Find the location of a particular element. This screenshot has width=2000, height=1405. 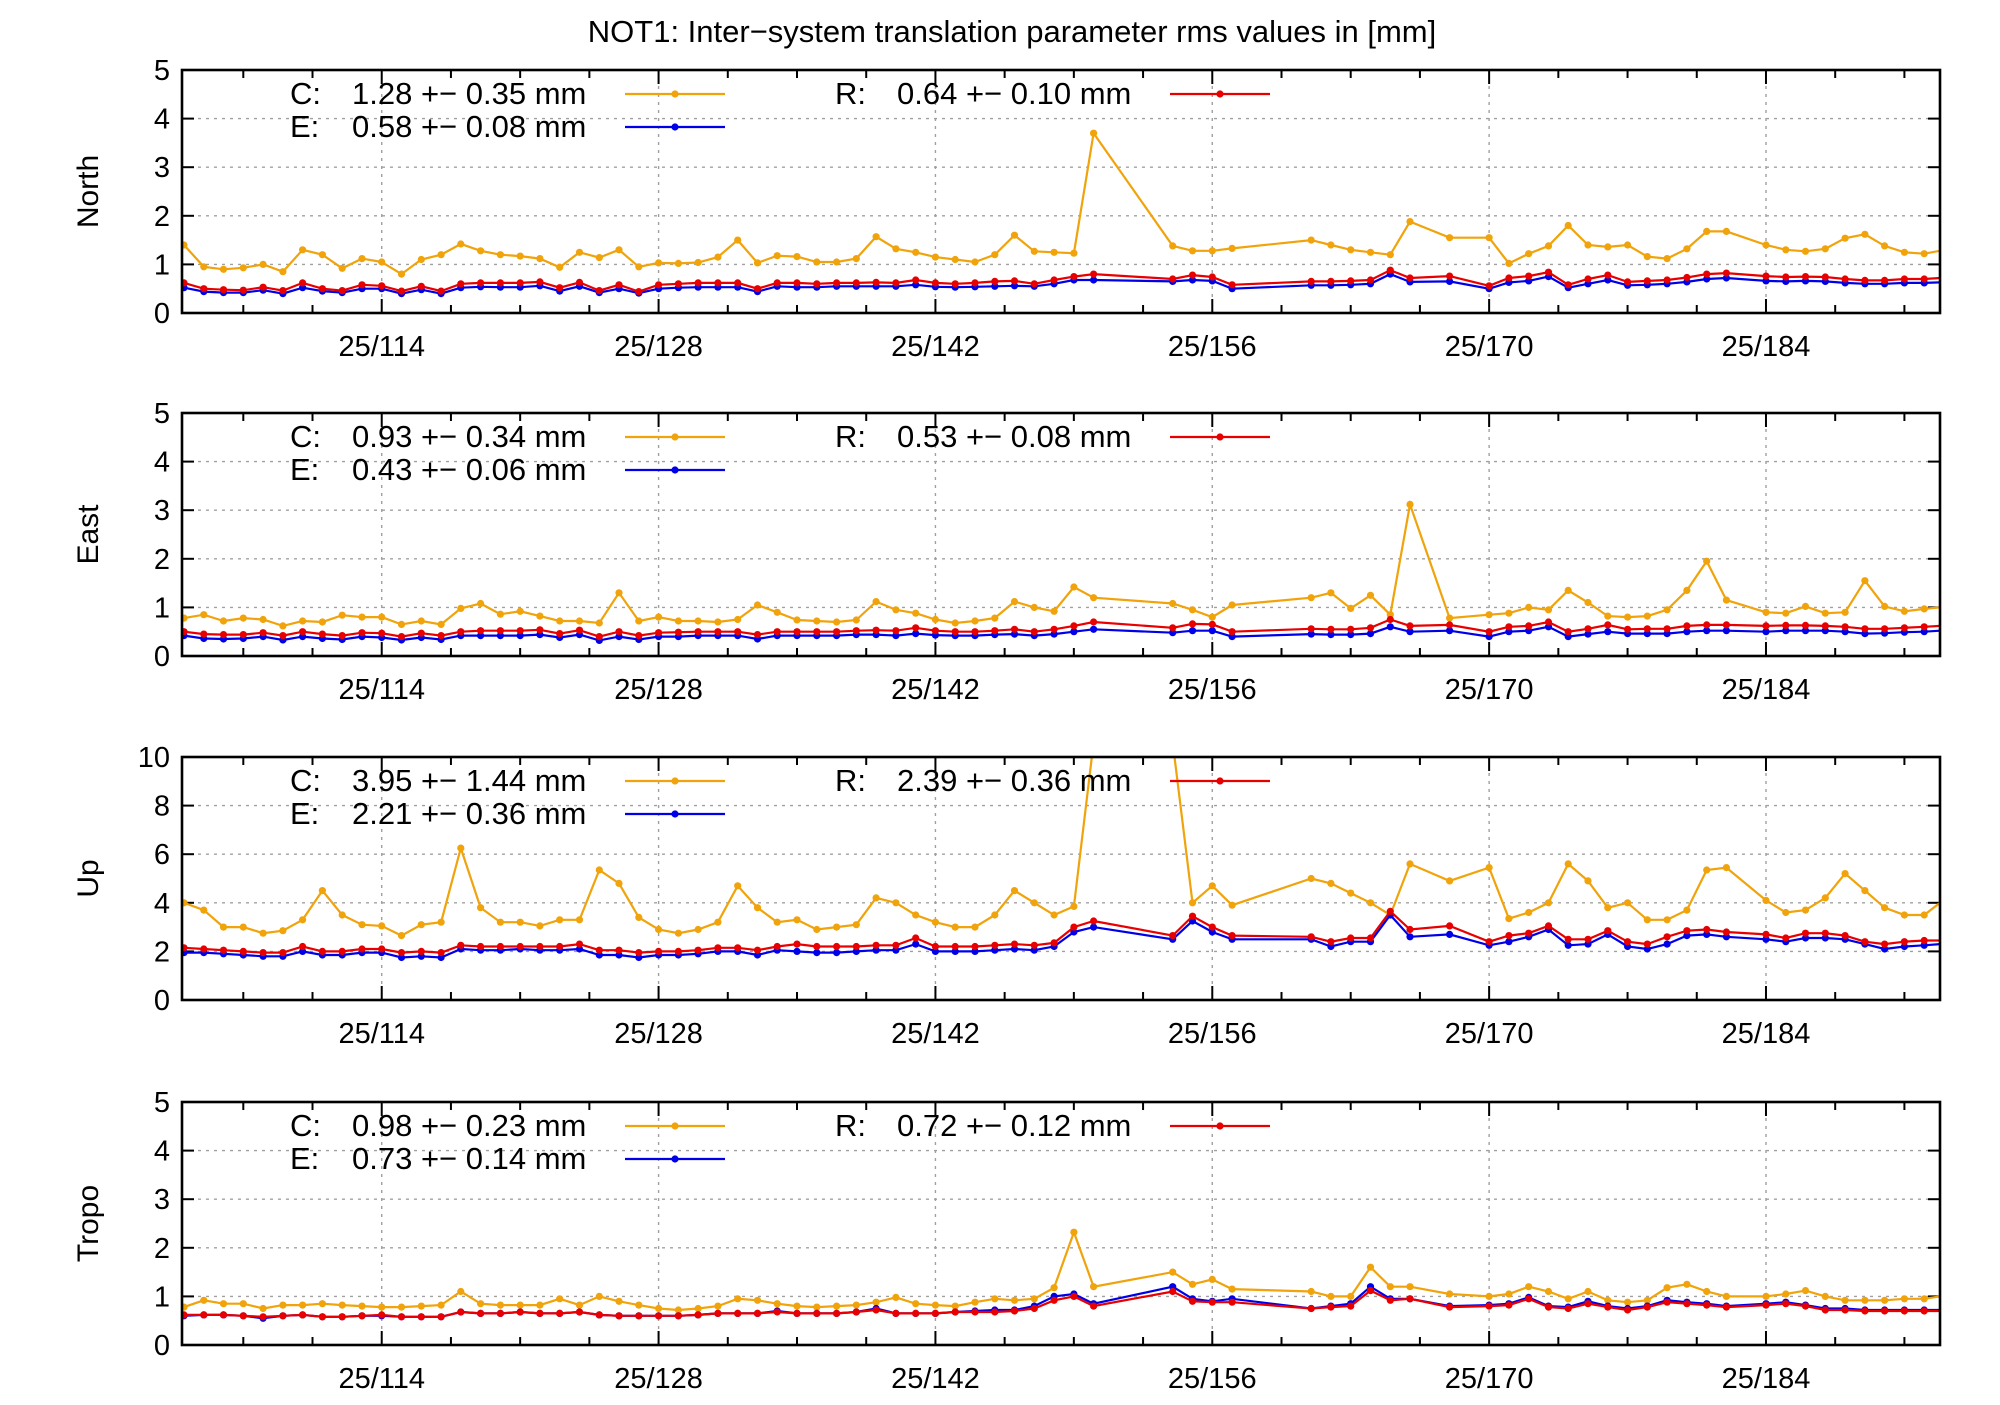

series-line-e is located at coordinates (1061, 283).